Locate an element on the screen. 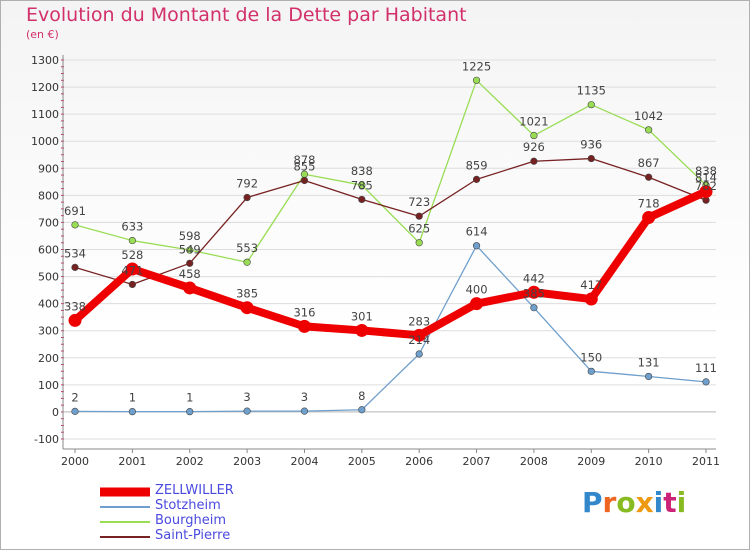  data-label-stotzheim: 614 is located at coordinates (477, 232).